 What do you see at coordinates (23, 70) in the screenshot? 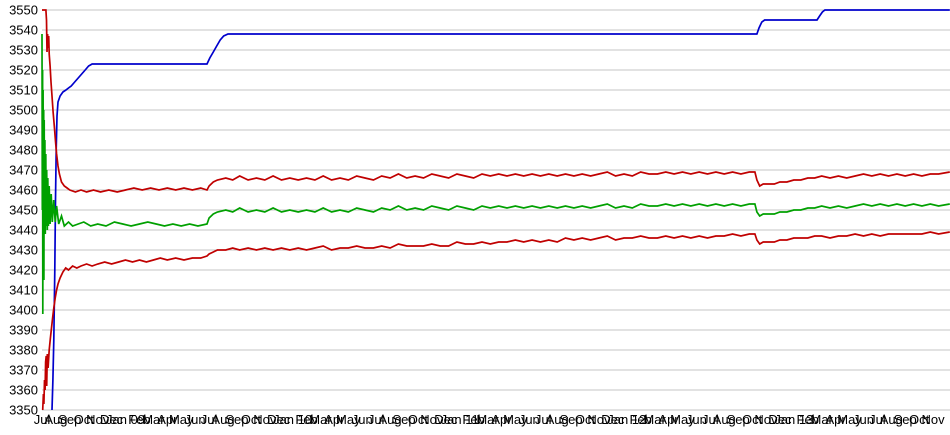
I see `y-tick-label: 3520` at bounding box center [23, 70].